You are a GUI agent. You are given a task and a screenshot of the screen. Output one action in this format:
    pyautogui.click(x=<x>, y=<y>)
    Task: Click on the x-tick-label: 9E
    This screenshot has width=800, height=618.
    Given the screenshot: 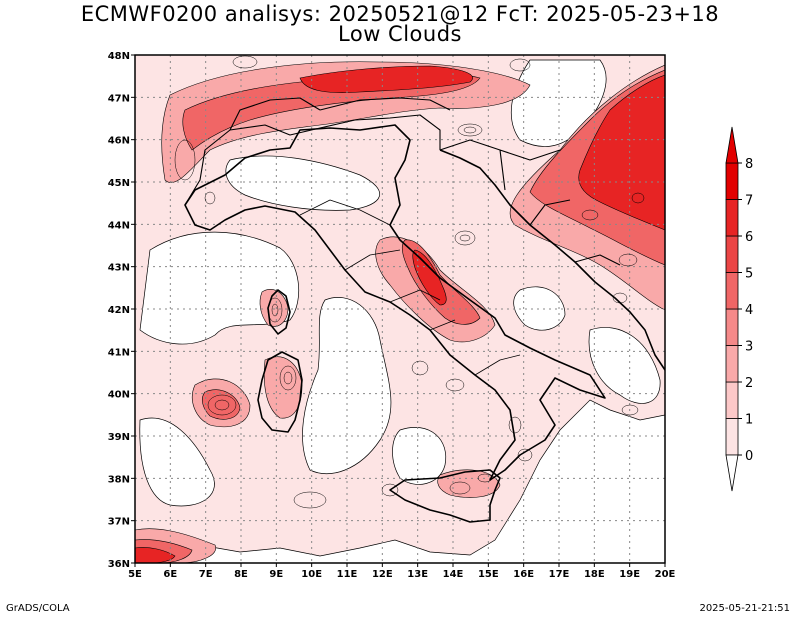 What is the action you would take?
    pyautogui.click(x=276, y=574)
    